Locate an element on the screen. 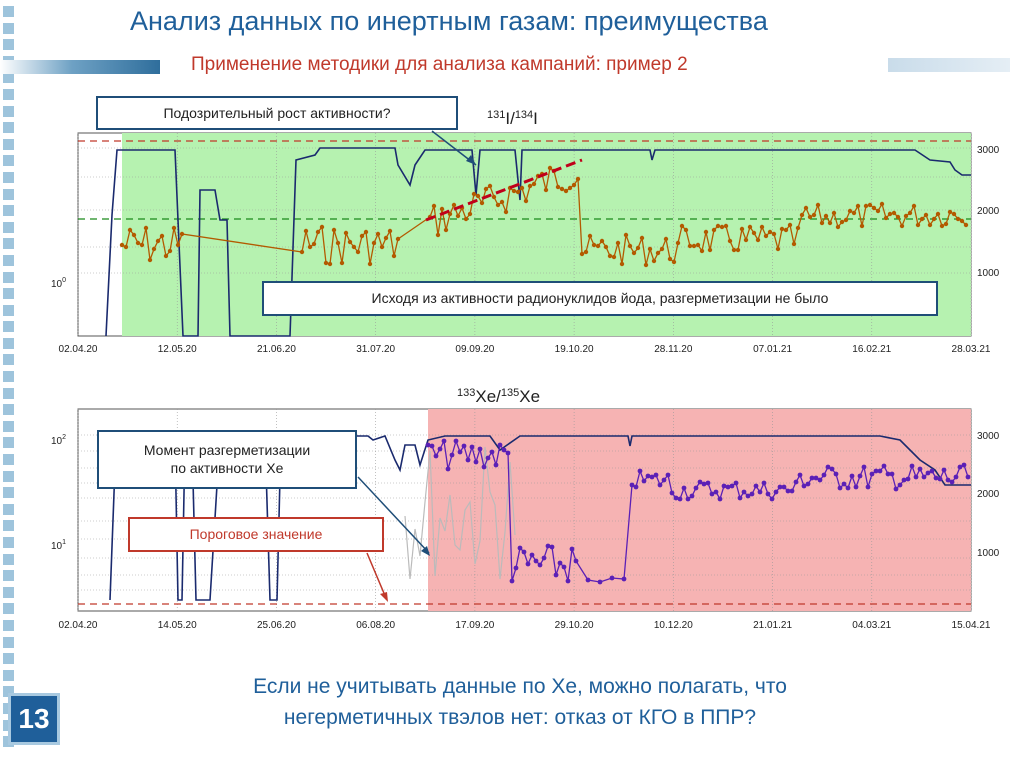 Image resolution: width=1024 pixels, height=767 pixels. left-tick-exp: 0 is located at coordinates (64, 280).